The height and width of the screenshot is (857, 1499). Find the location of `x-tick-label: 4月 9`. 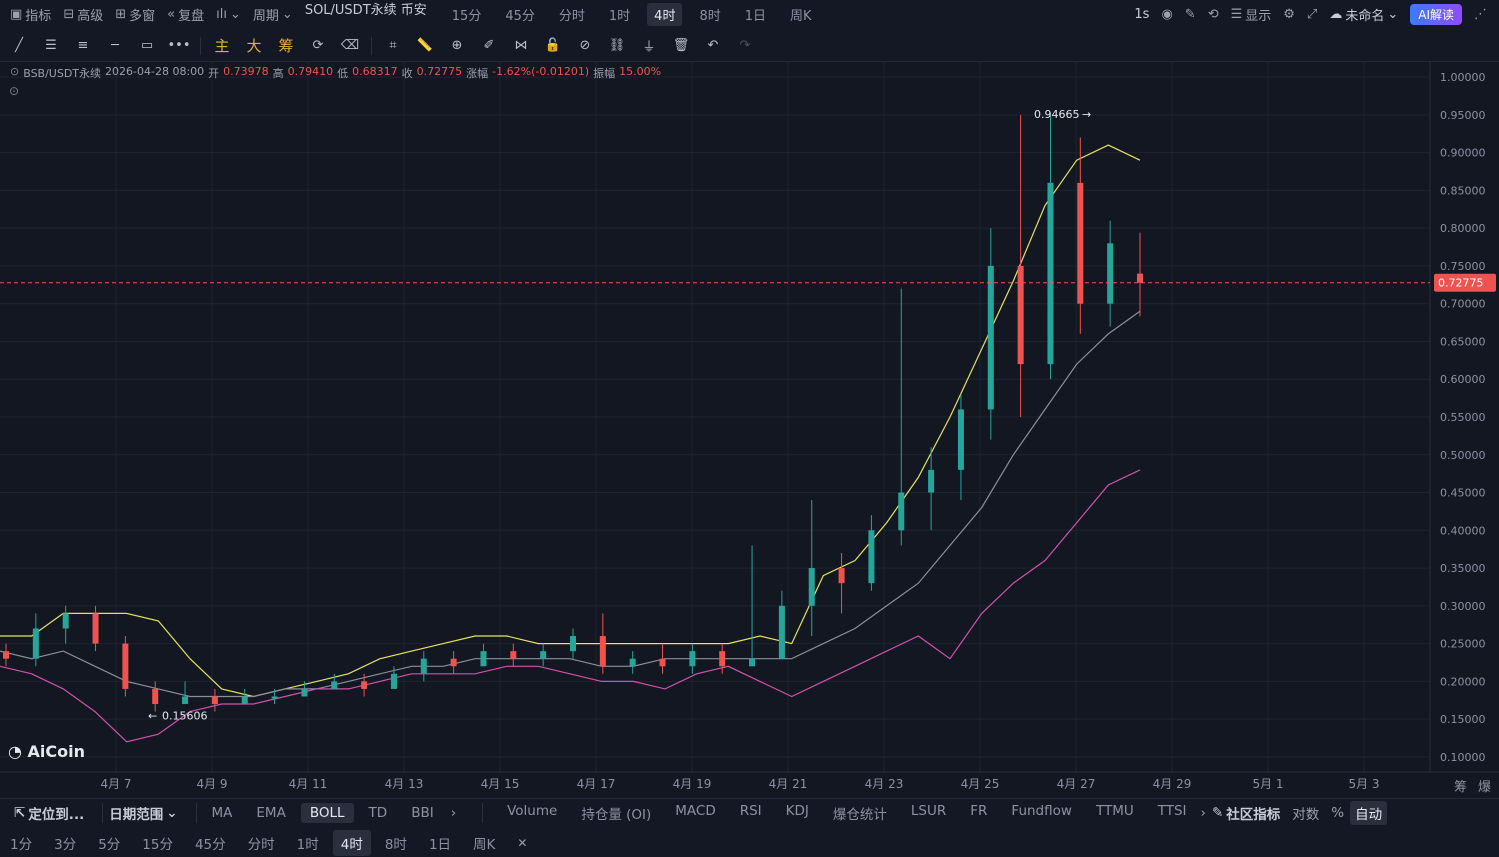

x-tick-label: 4月 9 is located at coordinates (211, 784).